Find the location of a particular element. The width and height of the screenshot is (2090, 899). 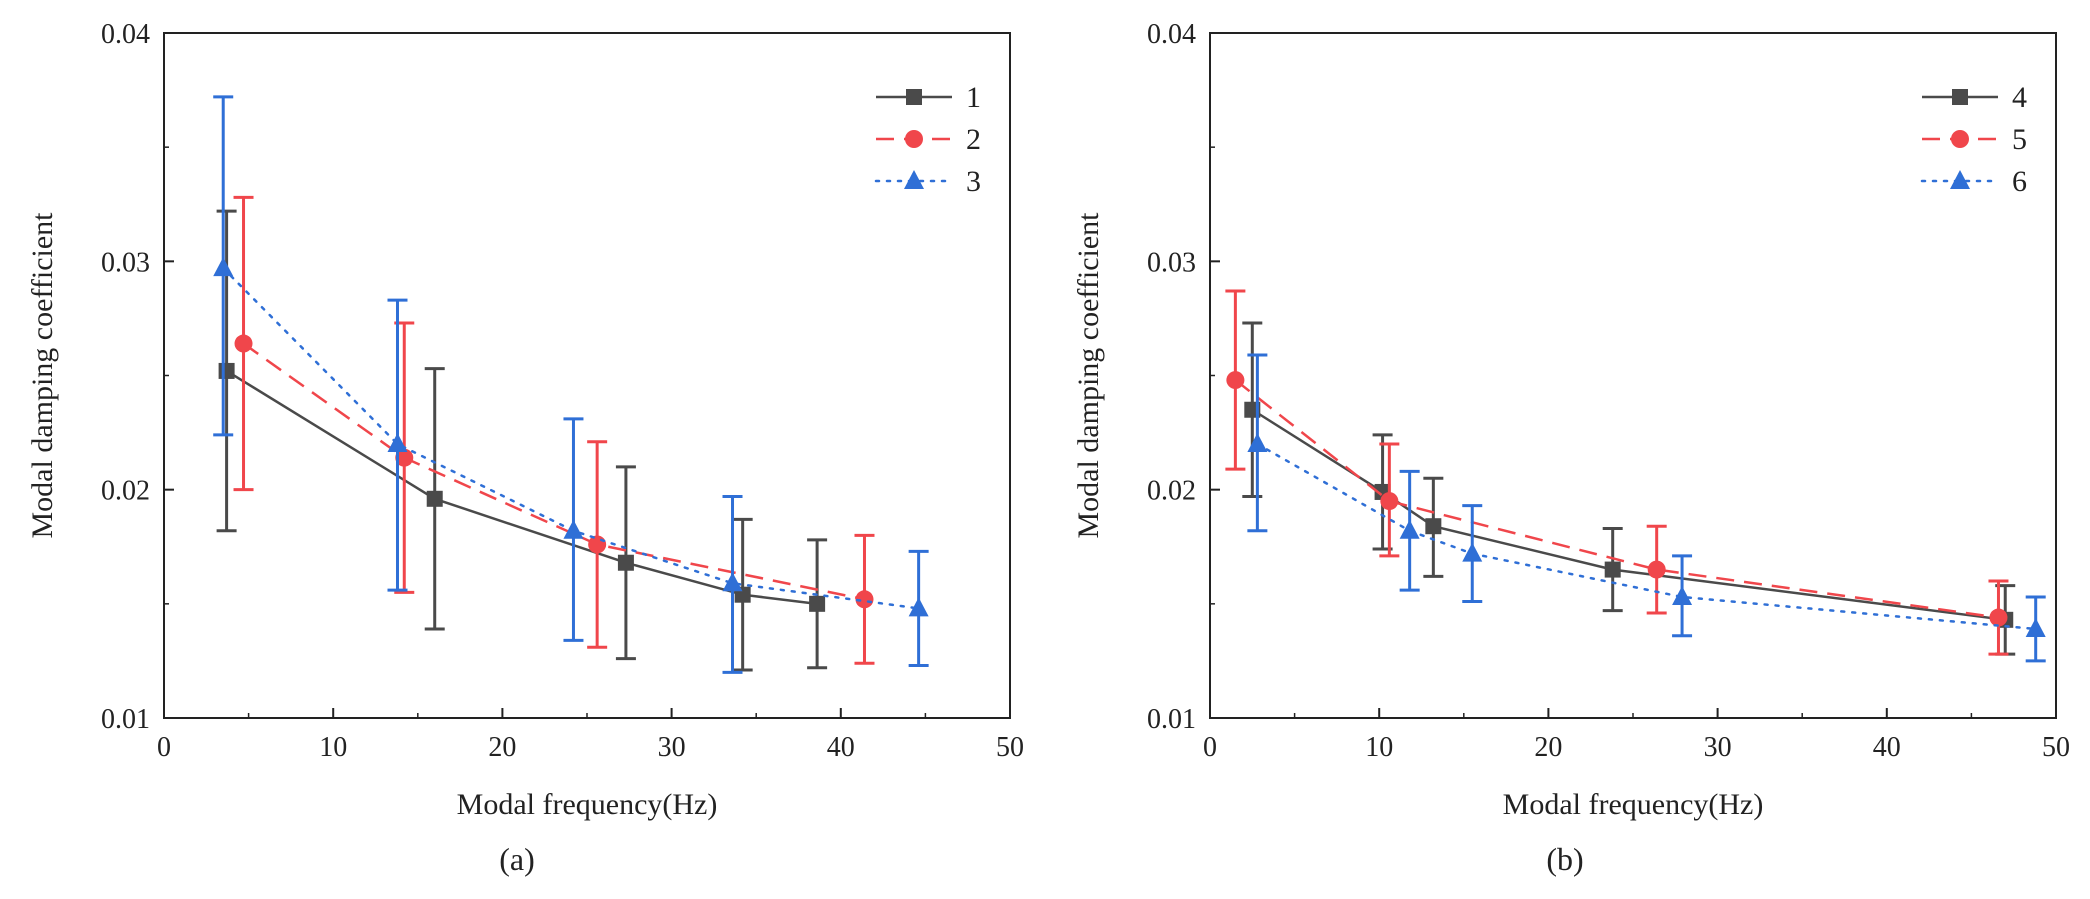

legend-label: 4 is located at coordinates (2019, 97).